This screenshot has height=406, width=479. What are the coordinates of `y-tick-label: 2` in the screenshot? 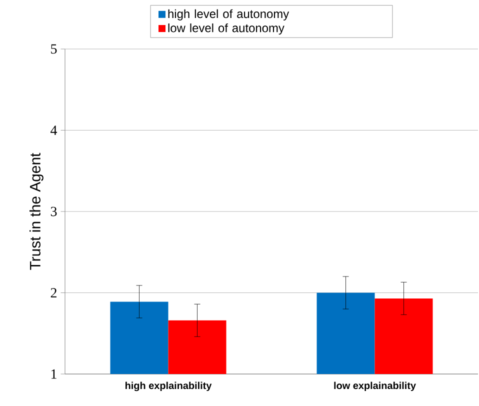 It's located at (53, 293).